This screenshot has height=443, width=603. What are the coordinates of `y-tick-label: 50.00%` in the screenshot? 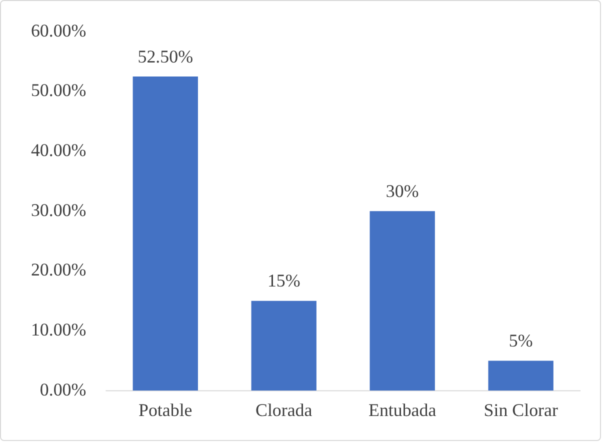 It's located at (58, 90).